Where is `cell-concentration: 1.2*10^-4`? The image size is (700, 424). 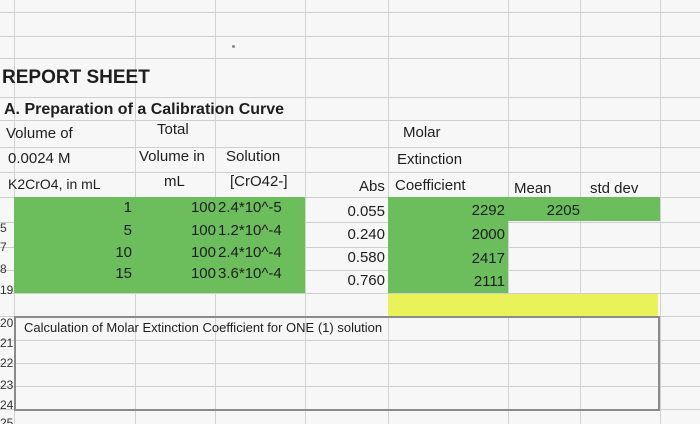
cell-concentration: 1.2*10^-4 is located at coordinates (250, 230).